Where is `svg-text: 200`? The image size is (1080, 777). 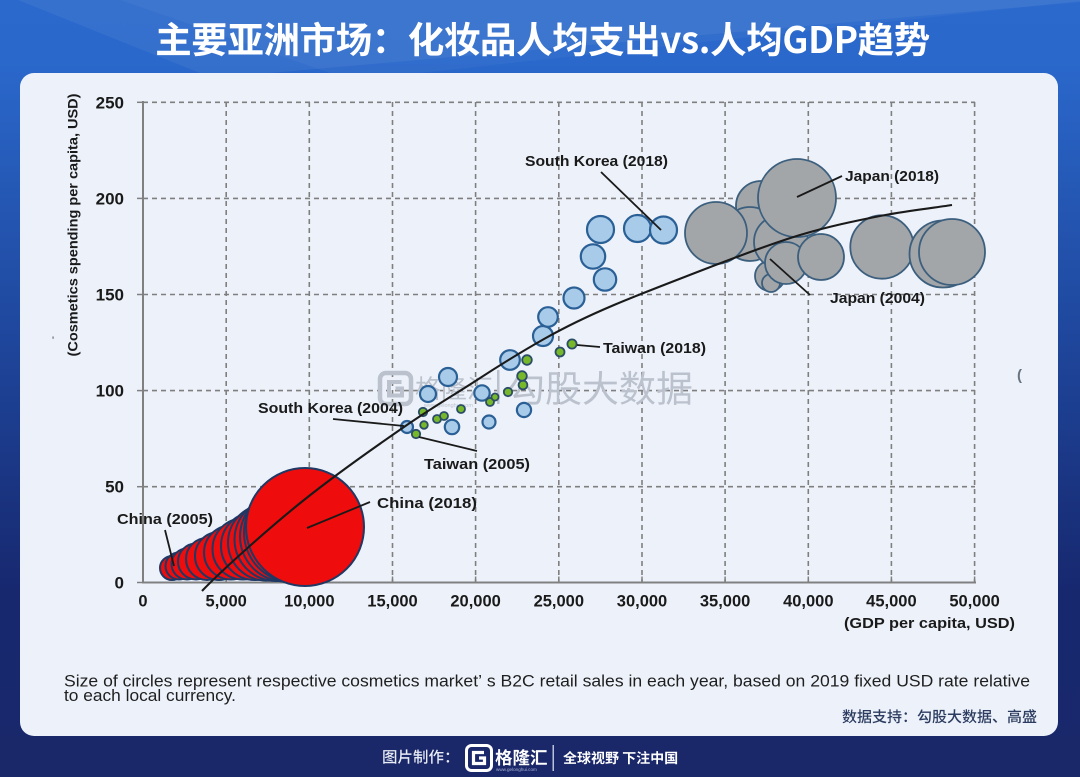 svg-text: 200 is located at coordinates (110, 198).